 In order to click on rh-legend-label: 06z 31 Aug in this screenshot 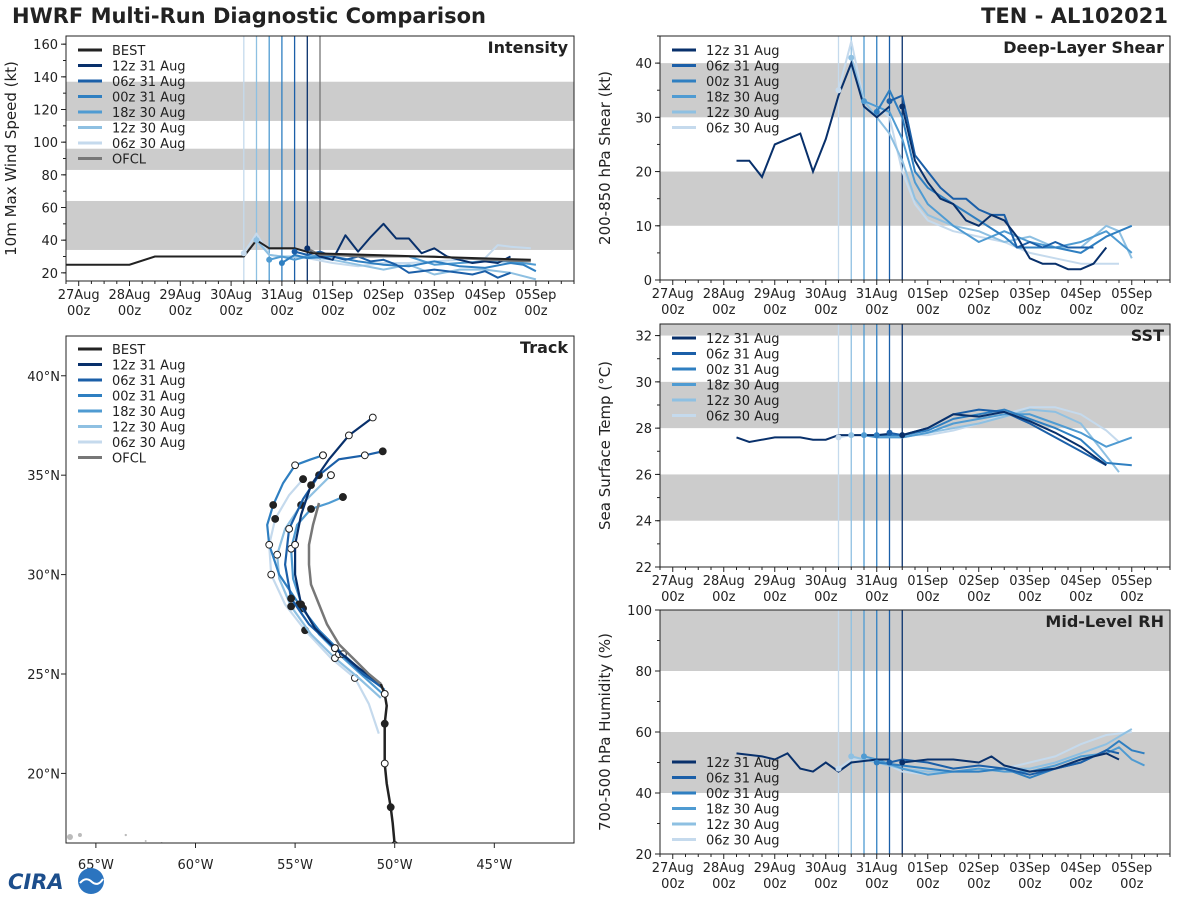, I will do `click(743, 779)`.